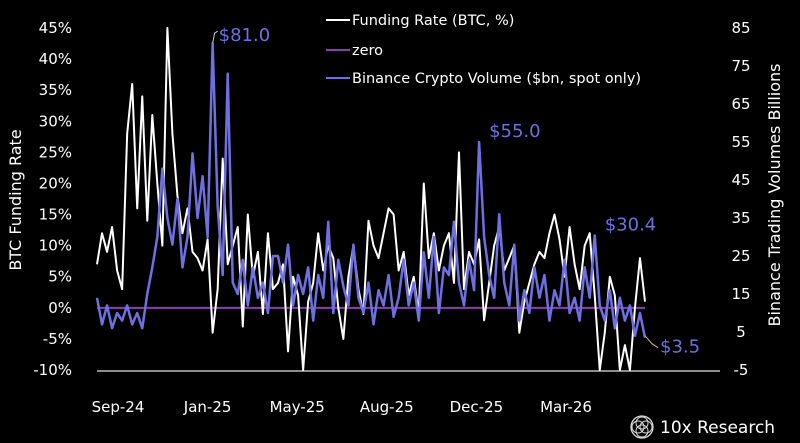 The height and width of the screenshot is (443, 800). What do you see at coordinates (717, 428) in the screenshot?
I see `brand-name: 10x Research` at bounding box center [717, 428].